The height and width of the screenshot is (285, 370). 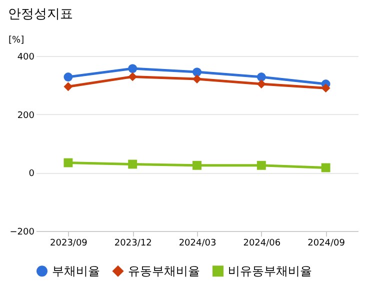 What do you see at coordinates (197, 243) in the screenshot?
I see `x-tick-label: 2024/03` at bounding box center [197, 243].